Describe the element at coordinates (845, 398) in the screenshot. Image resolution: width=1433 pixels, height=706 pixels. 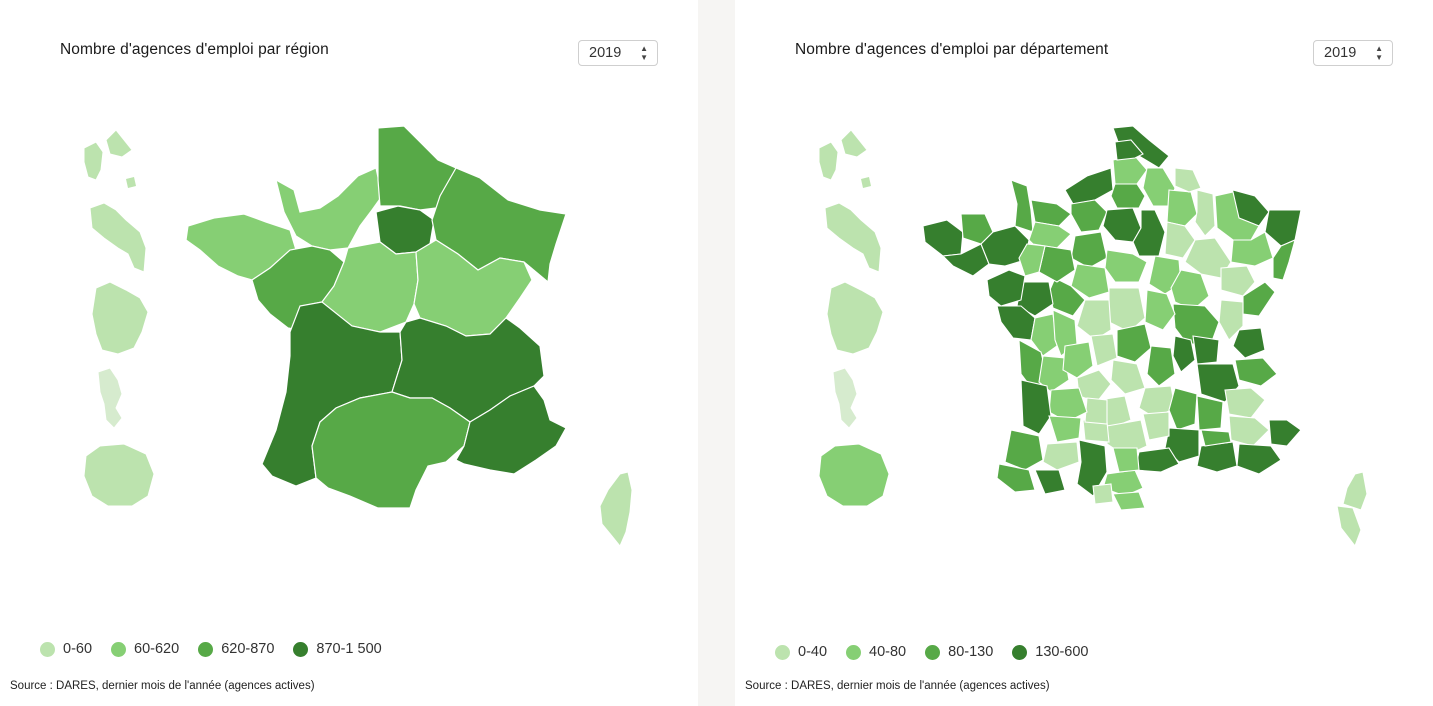
I see `department-mayotte` at that location.